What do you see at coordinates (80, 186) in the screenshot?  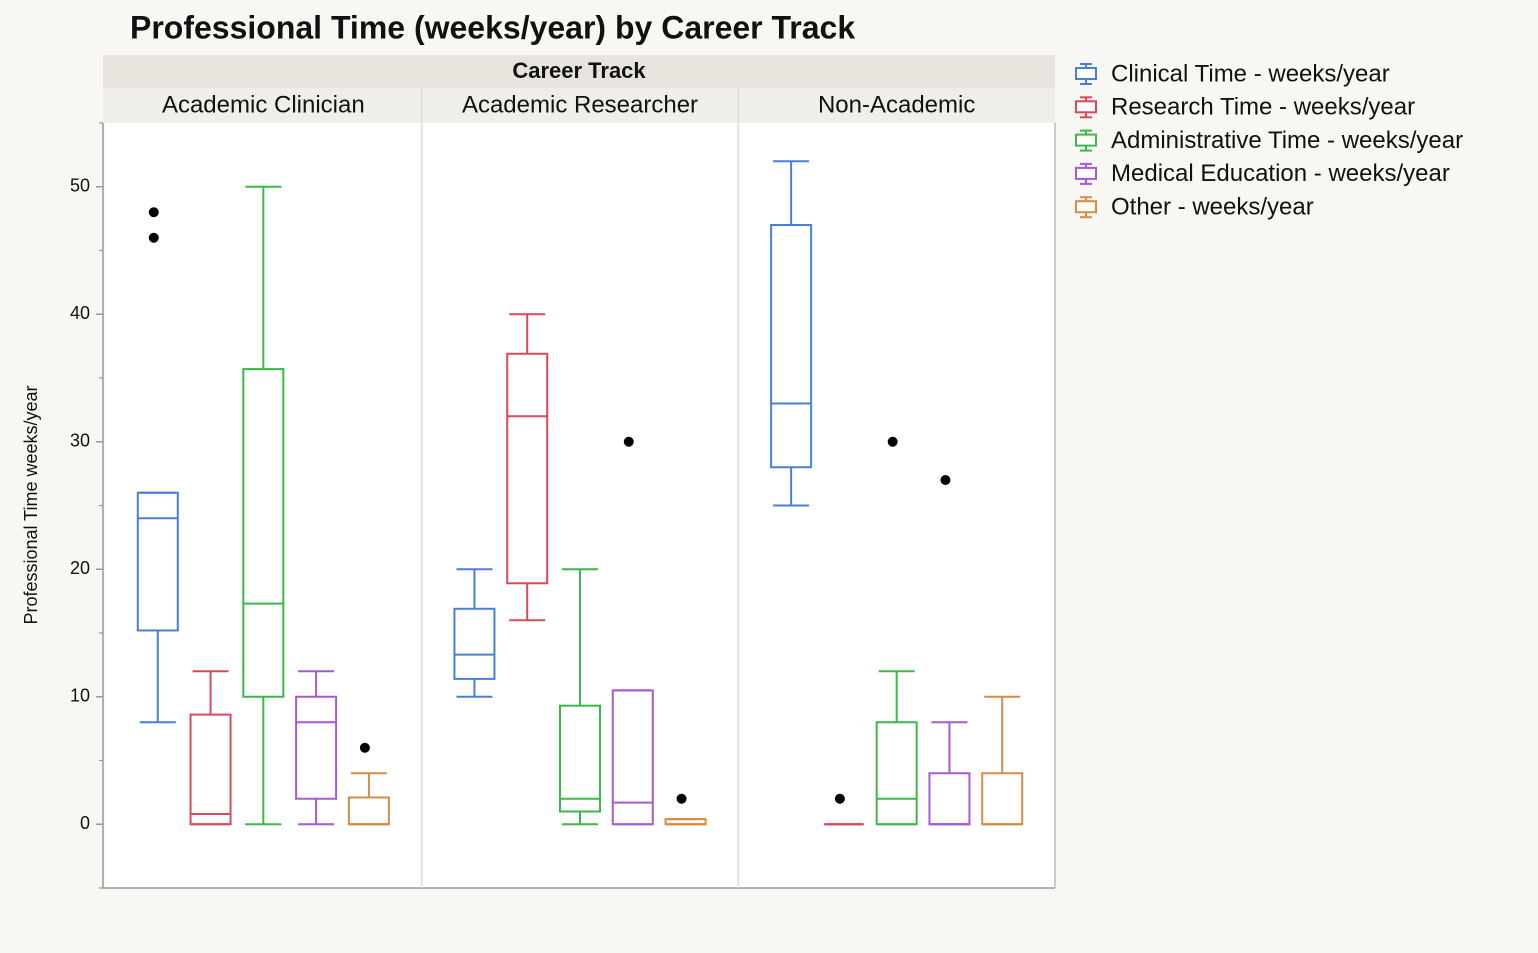 I see `y-tick-label: 50` at bounding box center [80, 186].